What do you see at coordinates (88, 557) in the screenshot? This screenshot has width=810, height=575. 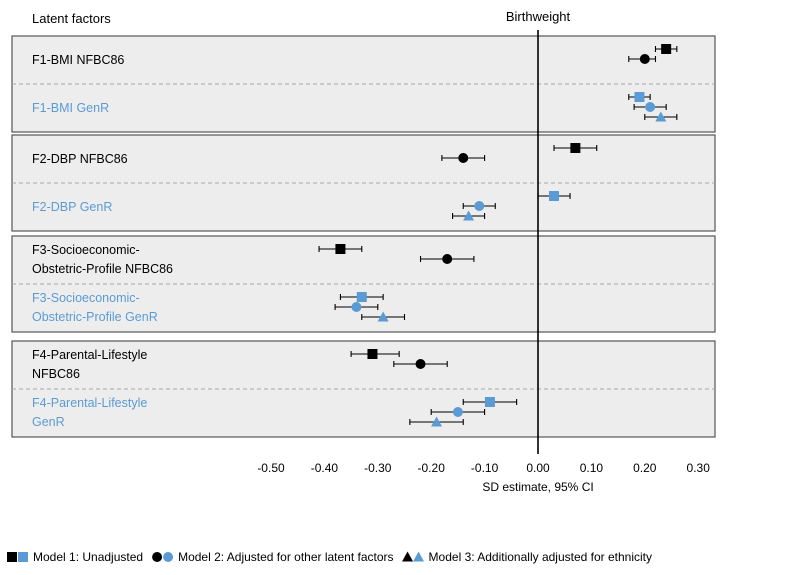 I see `legend-label: Model 1: Unadjusted` at bounding box center [88, 557].